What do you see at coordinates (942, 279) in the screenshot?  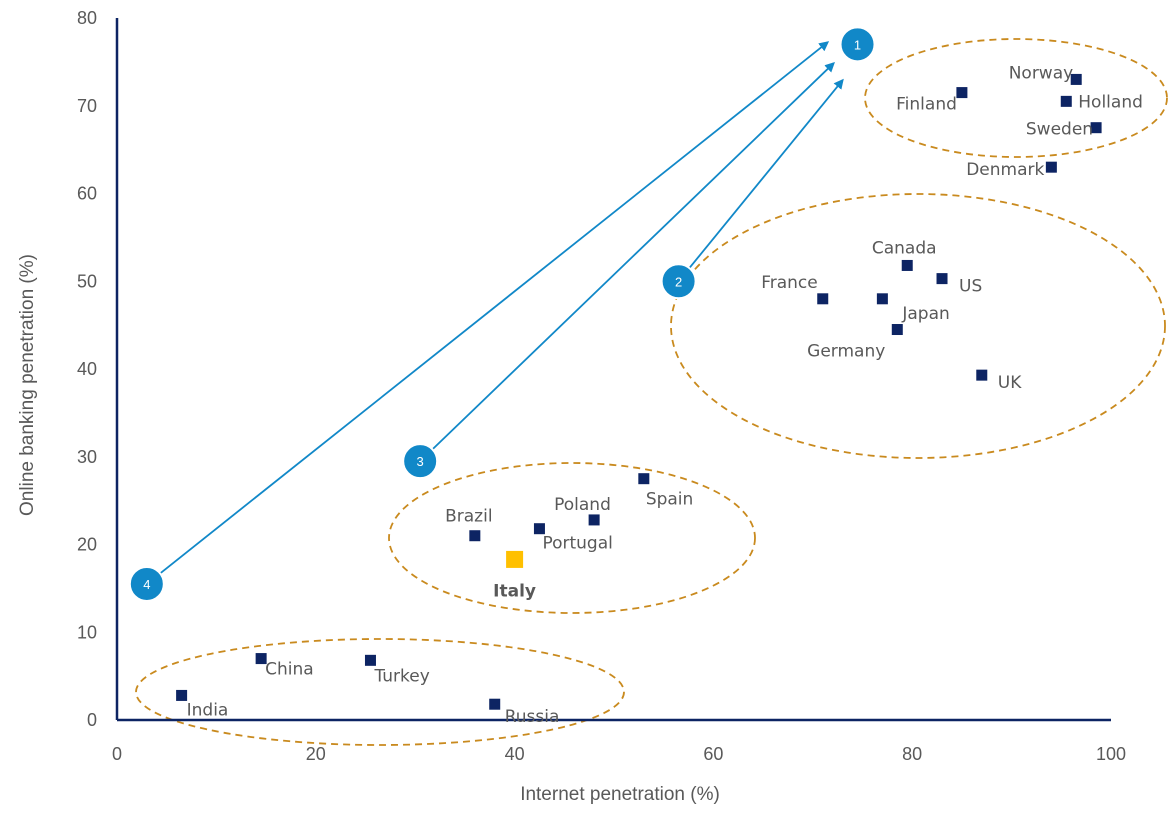 I see `point-us` at bounding box center [942, 279].